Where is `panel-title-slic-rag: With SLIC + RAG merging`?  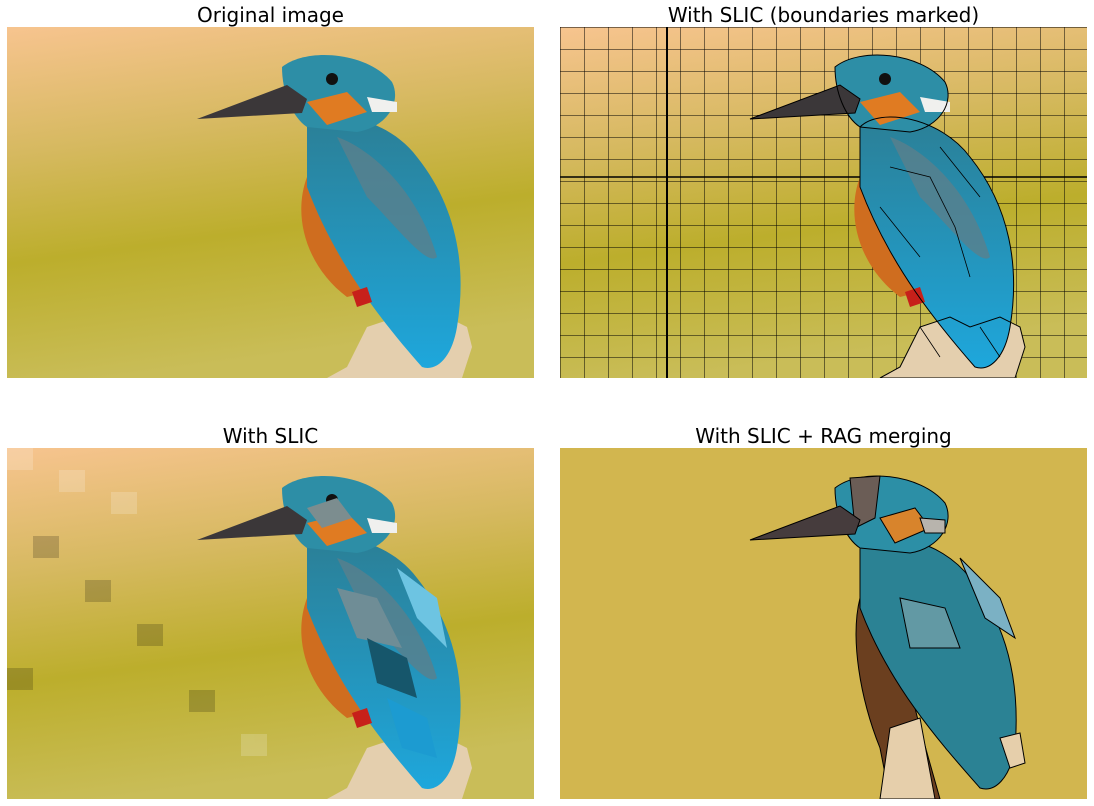 panel-title-slic-rag: With SLIC + RAG merging is located at coordinates (823, 436).